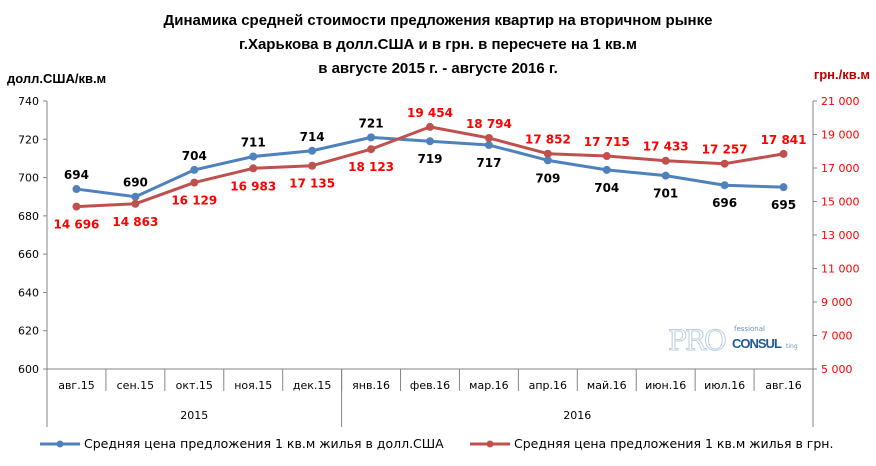 Image resolution: width=876 pixels, height=466 pixels. Describe the element at coordinates (840, 168) in the screenshot. I see `y2-tick-label: 17 000` at that location.